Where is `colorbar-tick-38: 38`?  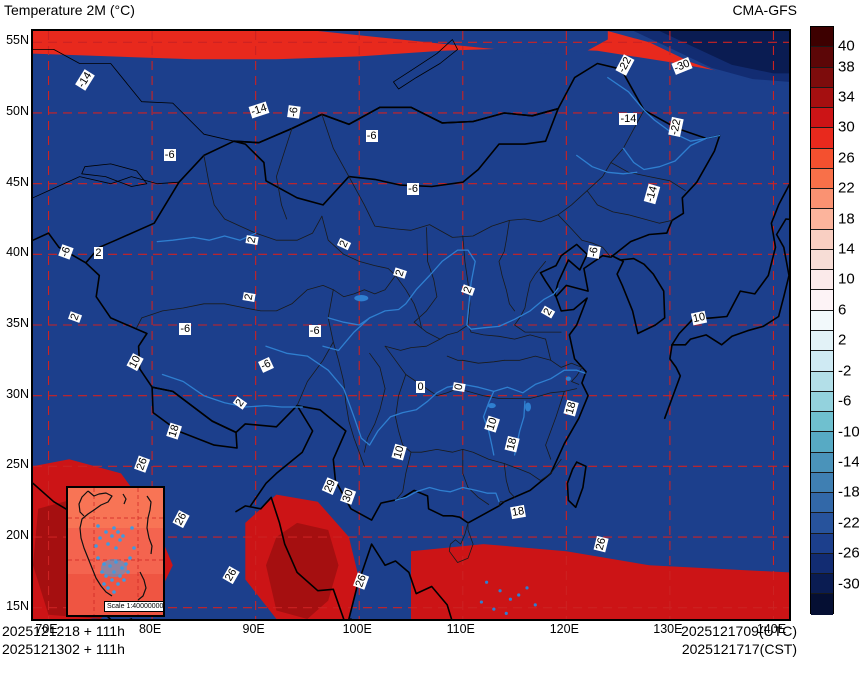
colorbar-tick-38: 38 is located at coordinates (846, 67).